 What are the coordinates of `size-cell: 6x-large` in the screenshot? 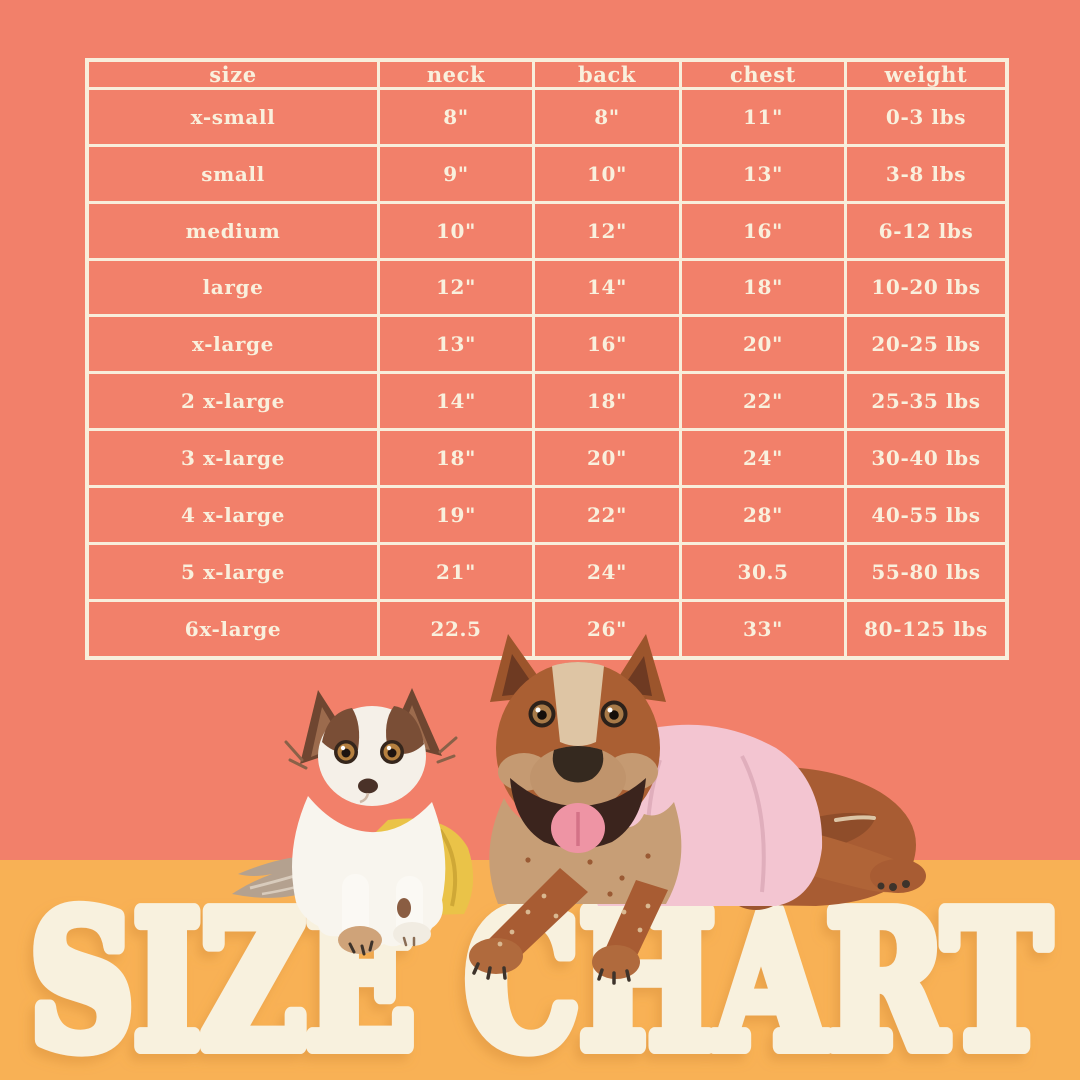 It's located at (232, 629).